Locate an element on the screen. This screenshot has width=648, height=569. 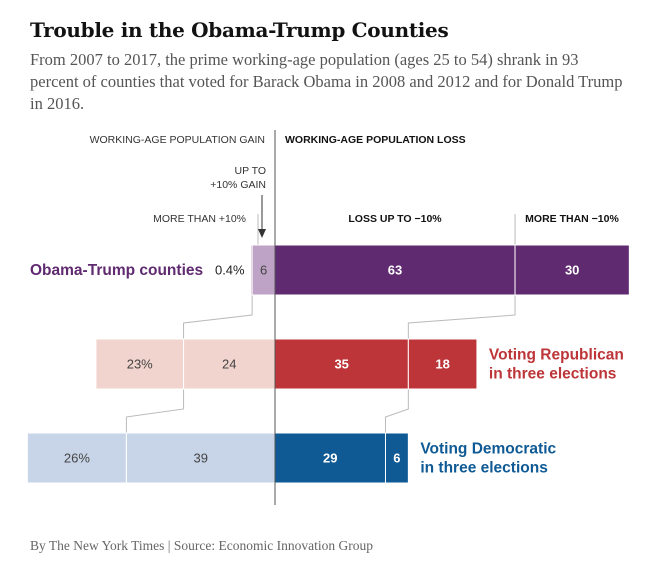
value-label-up-to-gain-row-3: 39 is located at coordinates (200, 458).